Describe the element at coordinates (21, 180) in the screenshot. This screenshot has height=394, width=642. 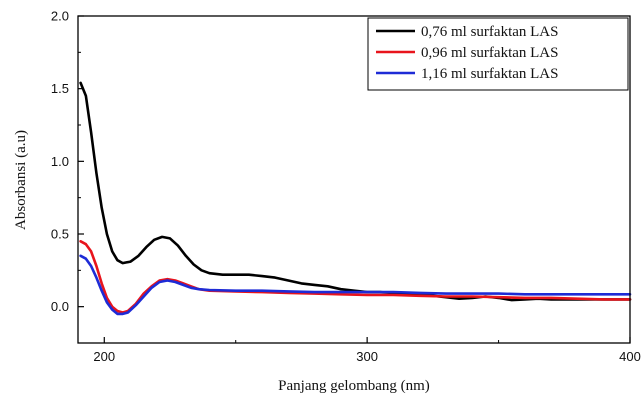
I see `y-axis-title: Absorbansi (a.u)` at that location.